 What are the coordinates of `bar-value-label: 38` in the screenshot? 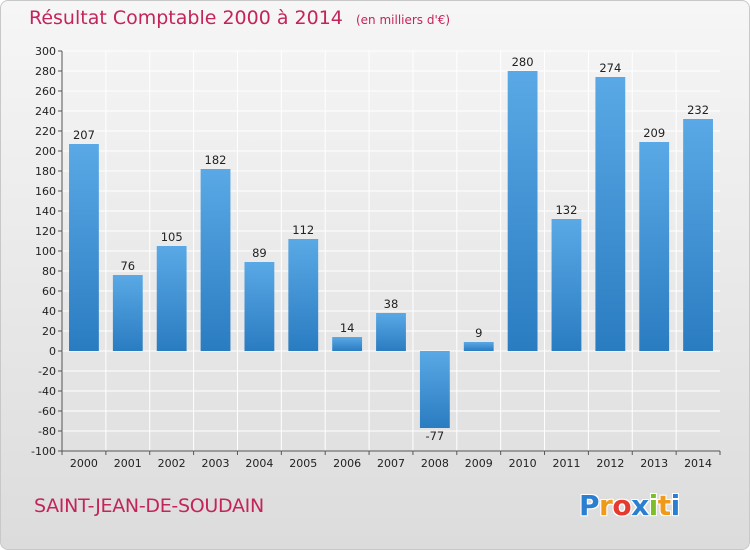 It's located at (391, 304).